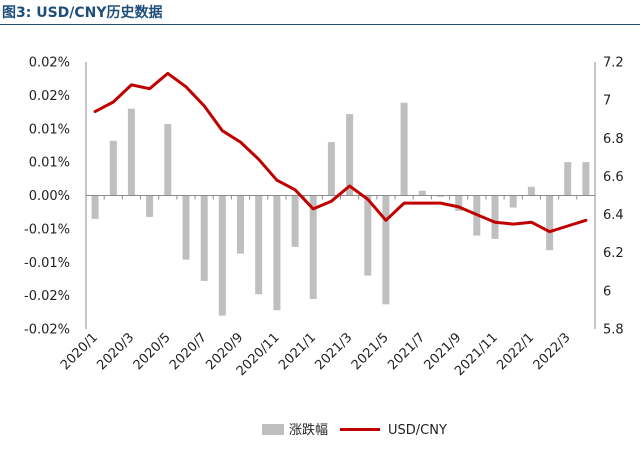 The height and width of the screenshot is (470, 640). Describe the element at coordinates (333, 351) in the screenshot. I see `x-tick-label: 2021/3` at that location.